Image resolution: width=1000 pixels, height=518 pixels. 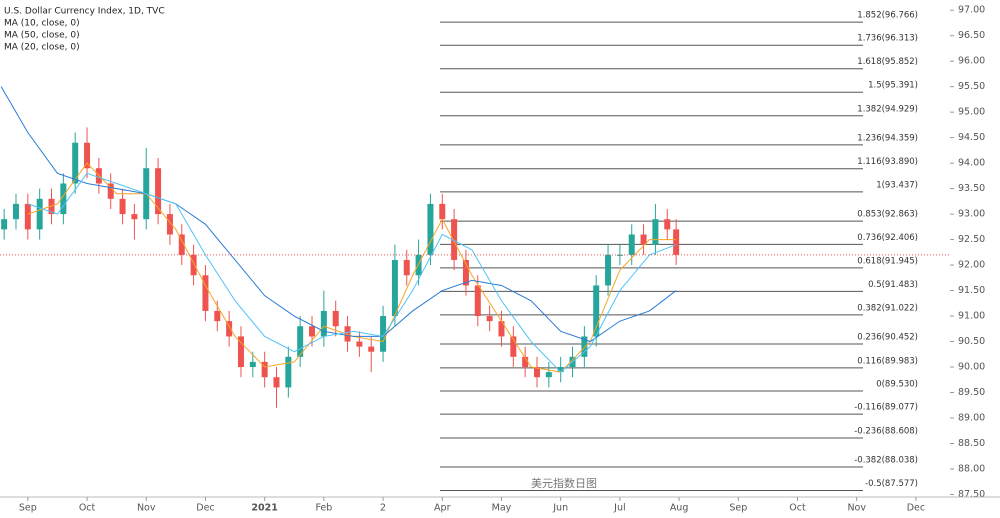 I want to click on fib-label: 1.116(93.890), so click(x=887, y=162).